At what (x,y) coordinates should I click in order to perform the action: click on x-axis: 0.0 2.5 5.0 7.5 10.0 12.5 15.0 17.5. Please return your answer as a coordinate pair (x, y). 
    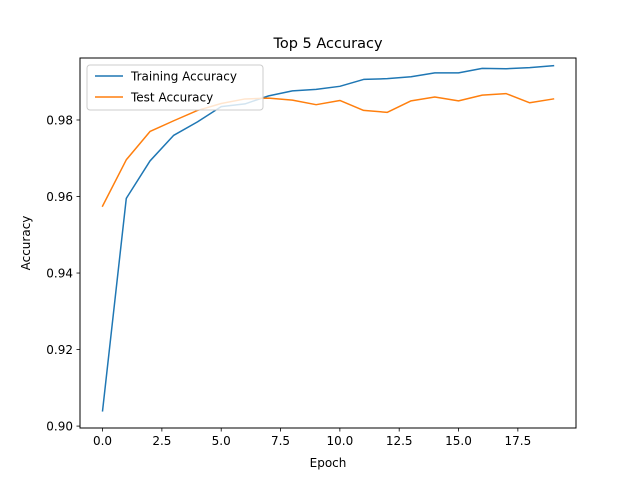
    Looking at the image, I should click on (312, 438).